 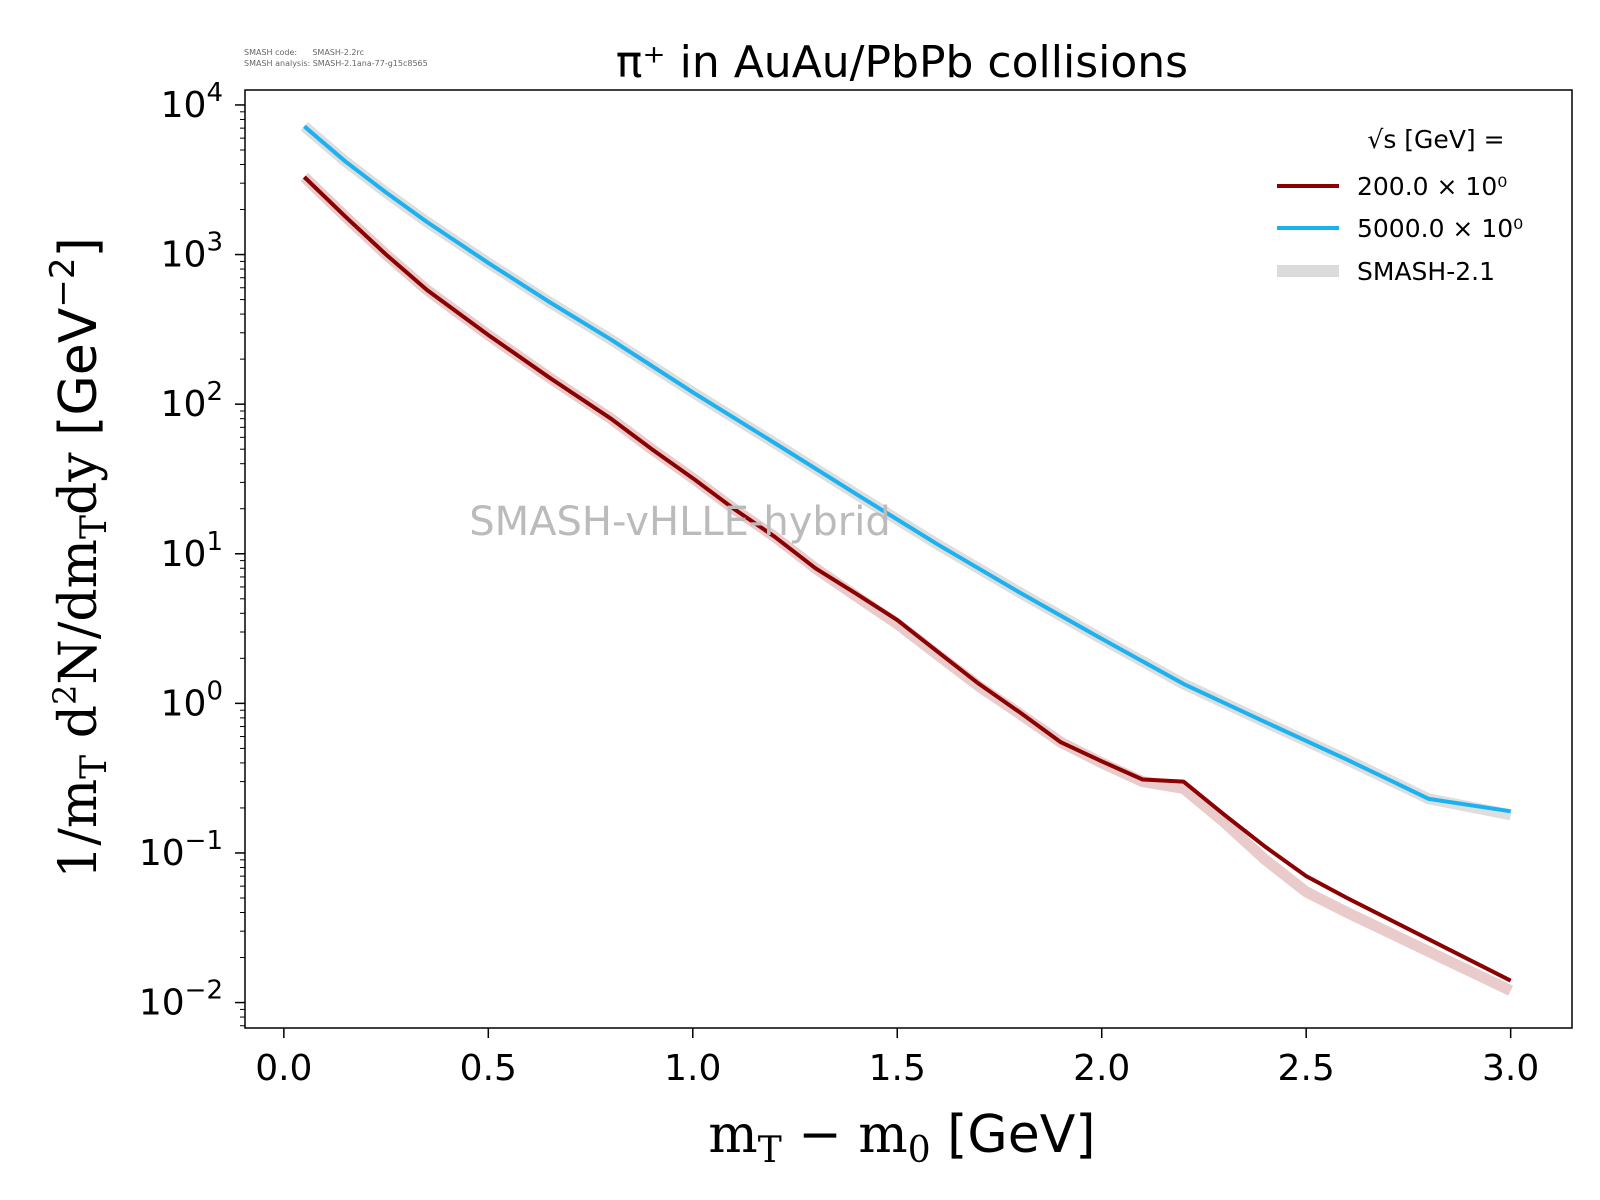 I want to click on legend-label-200: 200.0 × 10⁰, so click(x=1432, y=186).